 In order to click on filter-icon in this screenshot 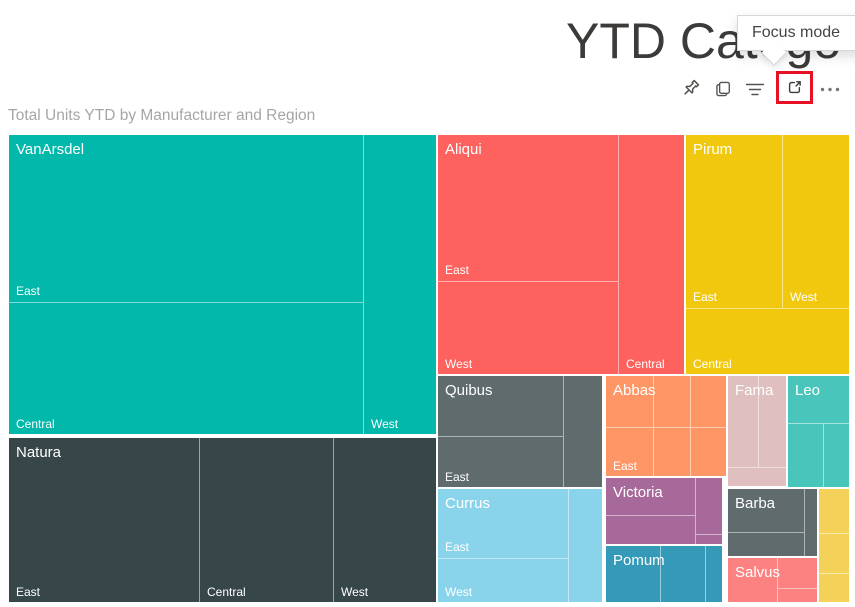, I will do `click(755, 90)`.